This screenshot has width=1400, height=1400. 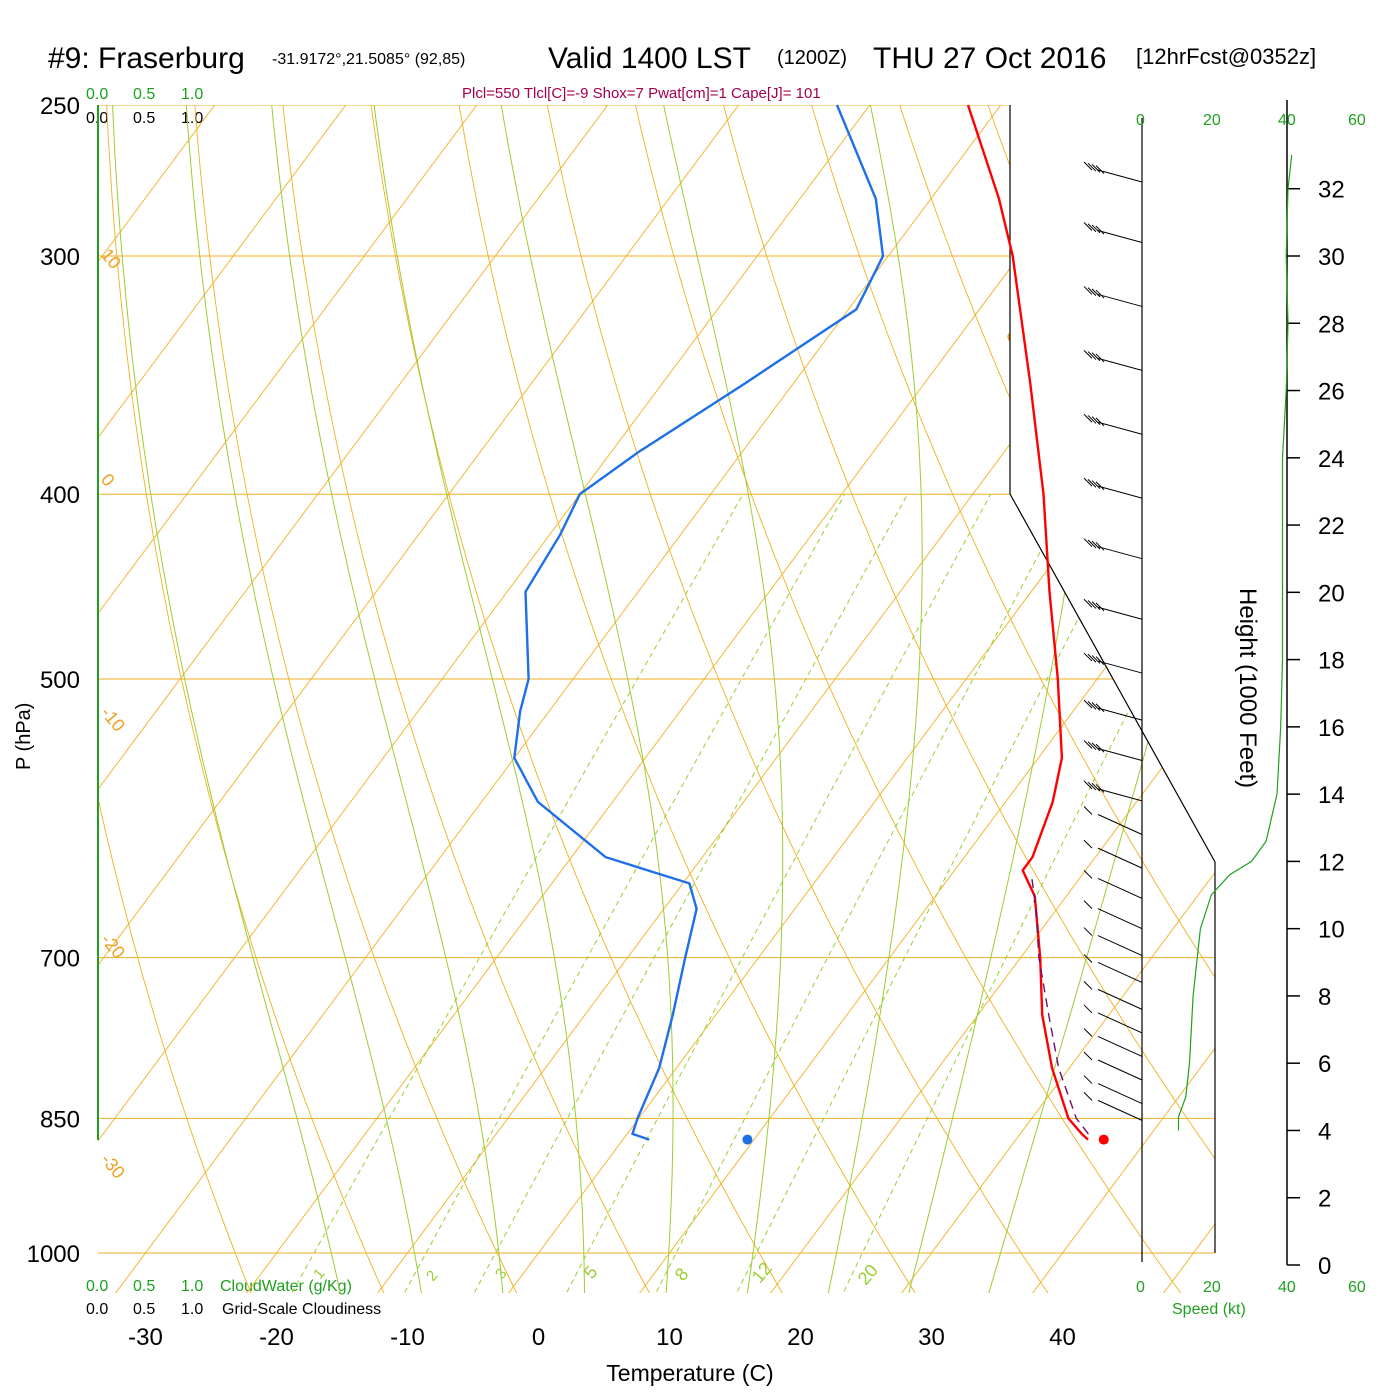 I want to click on forecast-date: THU 27 Oct 2016, so click(x=989, y=58).